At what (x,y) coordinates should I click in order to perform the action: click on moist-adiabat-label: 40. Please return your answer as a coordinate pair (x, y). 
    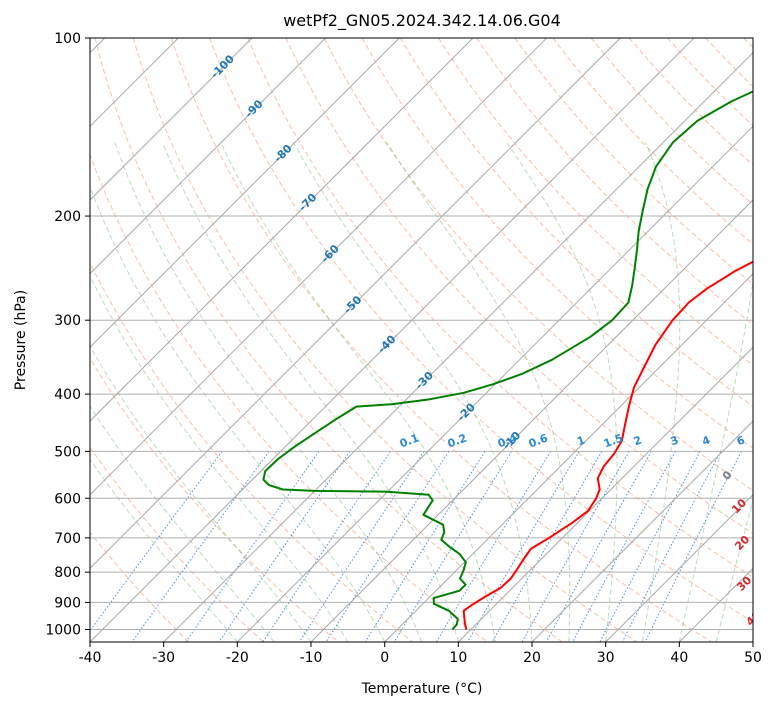
    Looking at the image, I should click on (754, 618).